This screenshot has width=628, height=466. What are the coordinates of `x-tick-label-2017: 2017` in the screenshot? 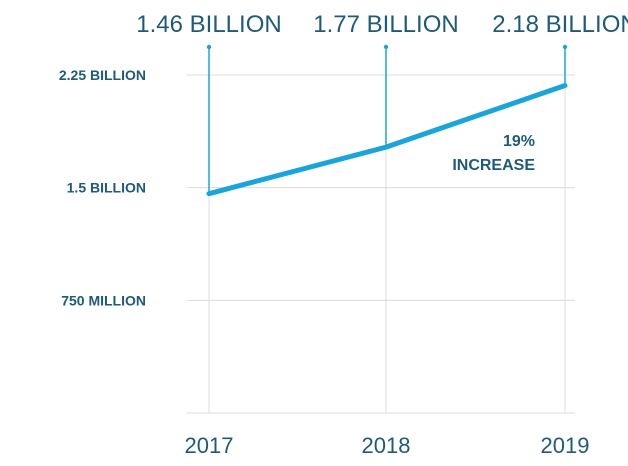 It's located at (209, 445).